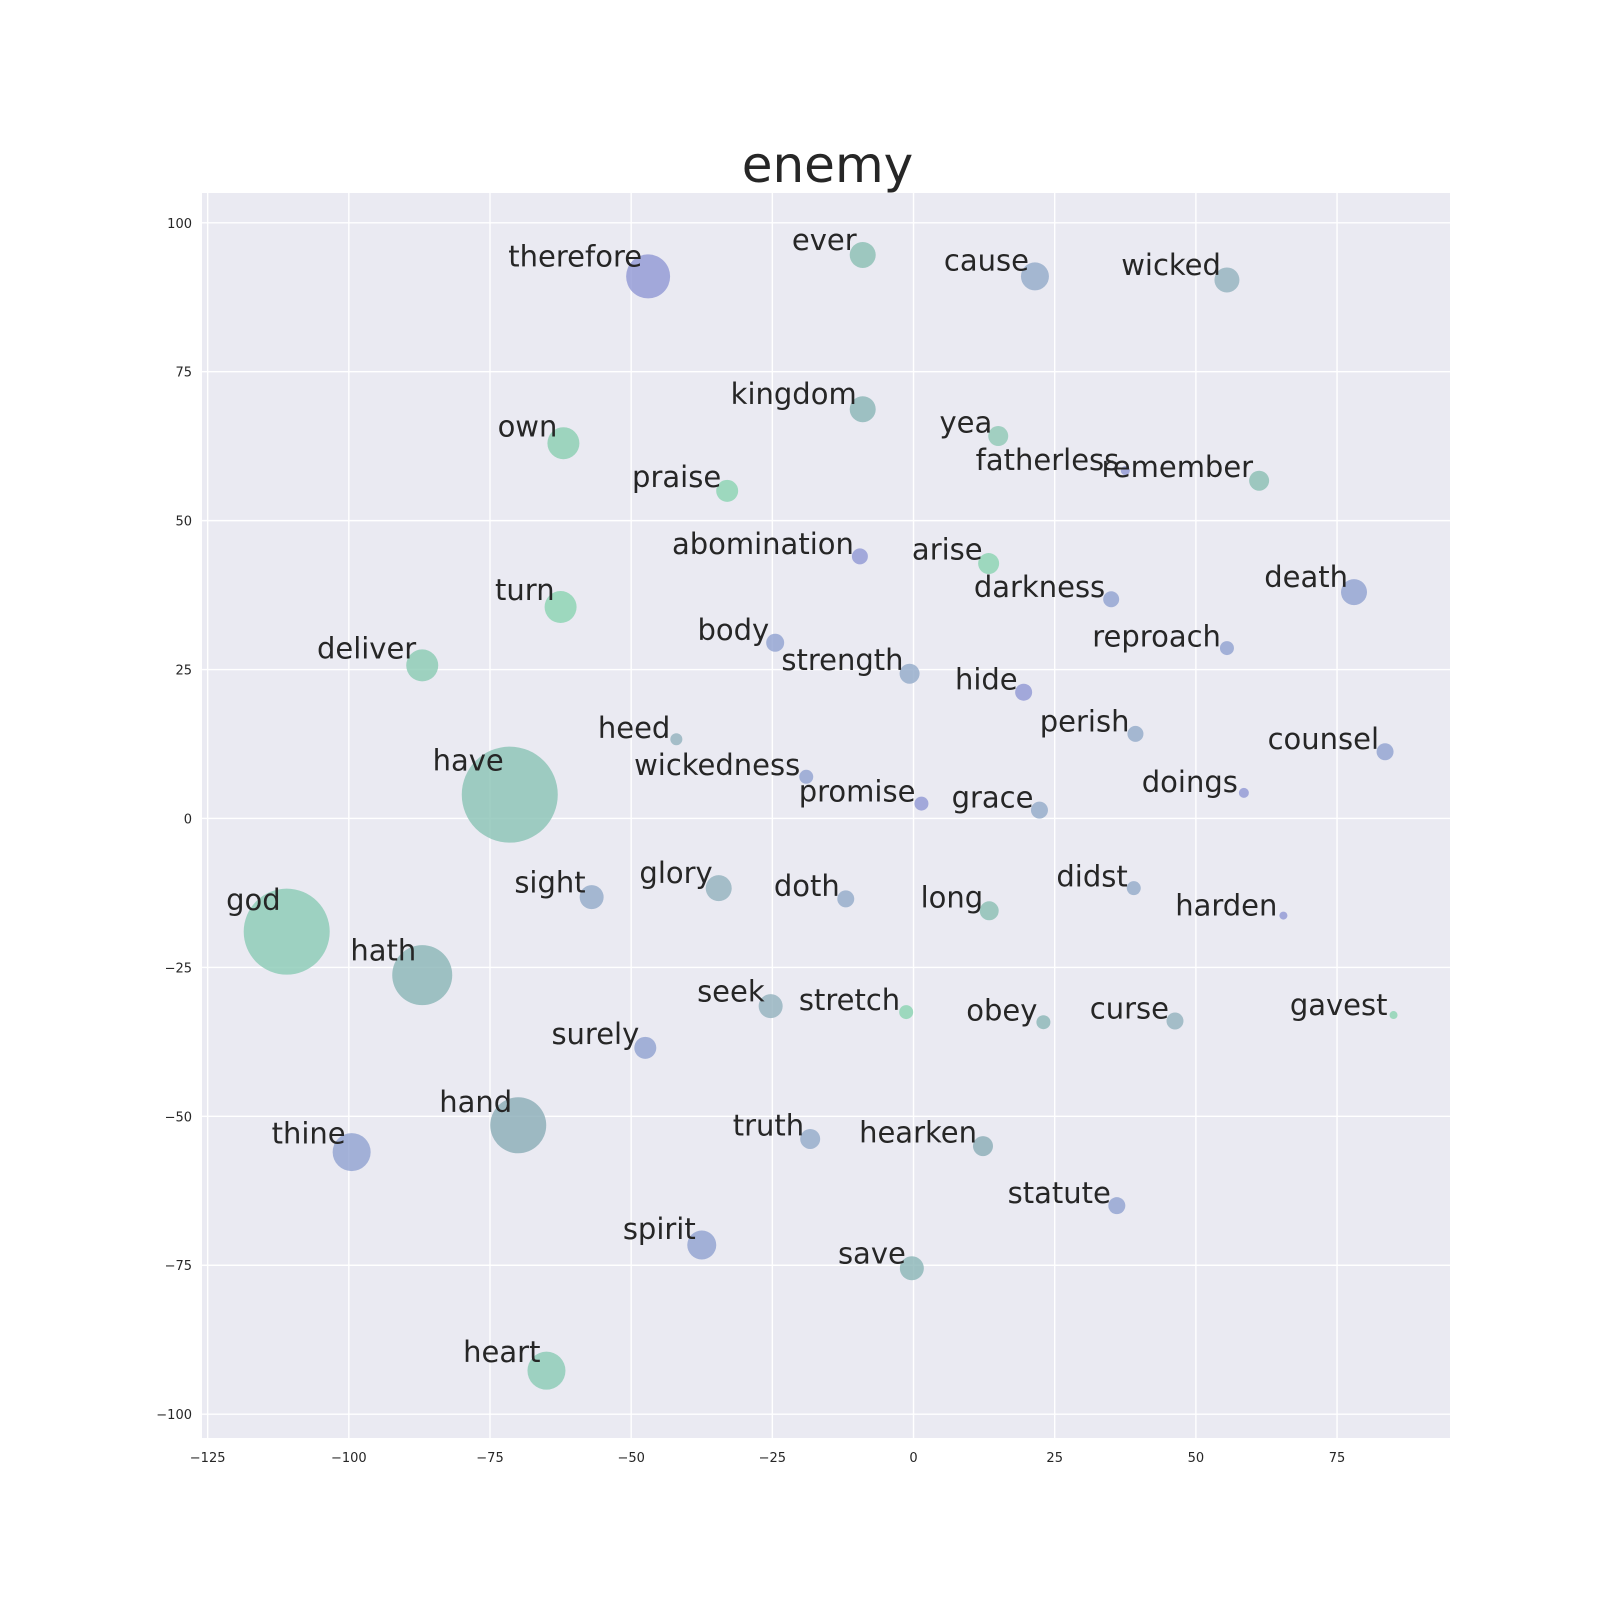 This screenshot has width=1600, height=1600. What do you see at coordinates (770, 1006) in the screenshot?
I see `point-seek` at bounding box center [770, 1006].